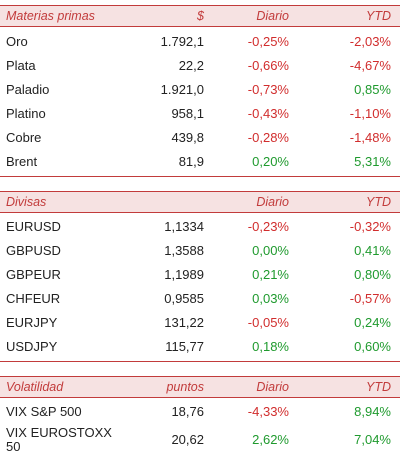 This screenshot has width=400, height=457. I want to click on commodities-header-name: Materias primas, so click(50, 16).